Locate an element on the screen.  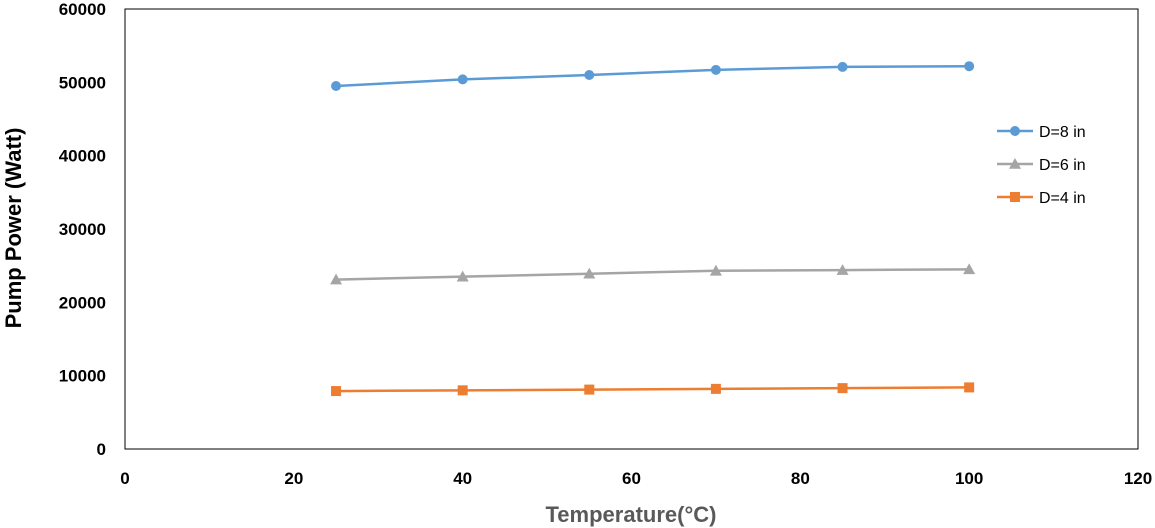
legend-label: D=4 in is located at coordinates (1062, 198).